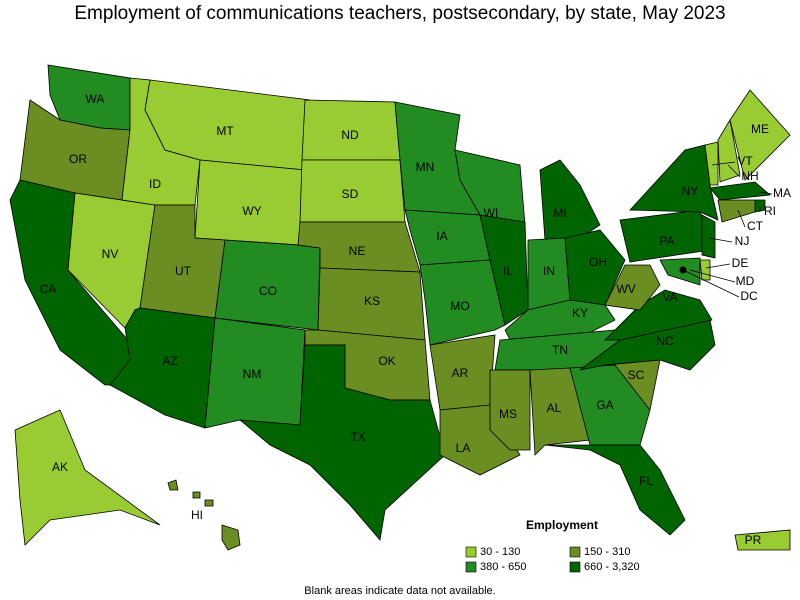 The width and height of the screenshot is (800, 600). I want to click on state-label: OH, so click(598, 262).